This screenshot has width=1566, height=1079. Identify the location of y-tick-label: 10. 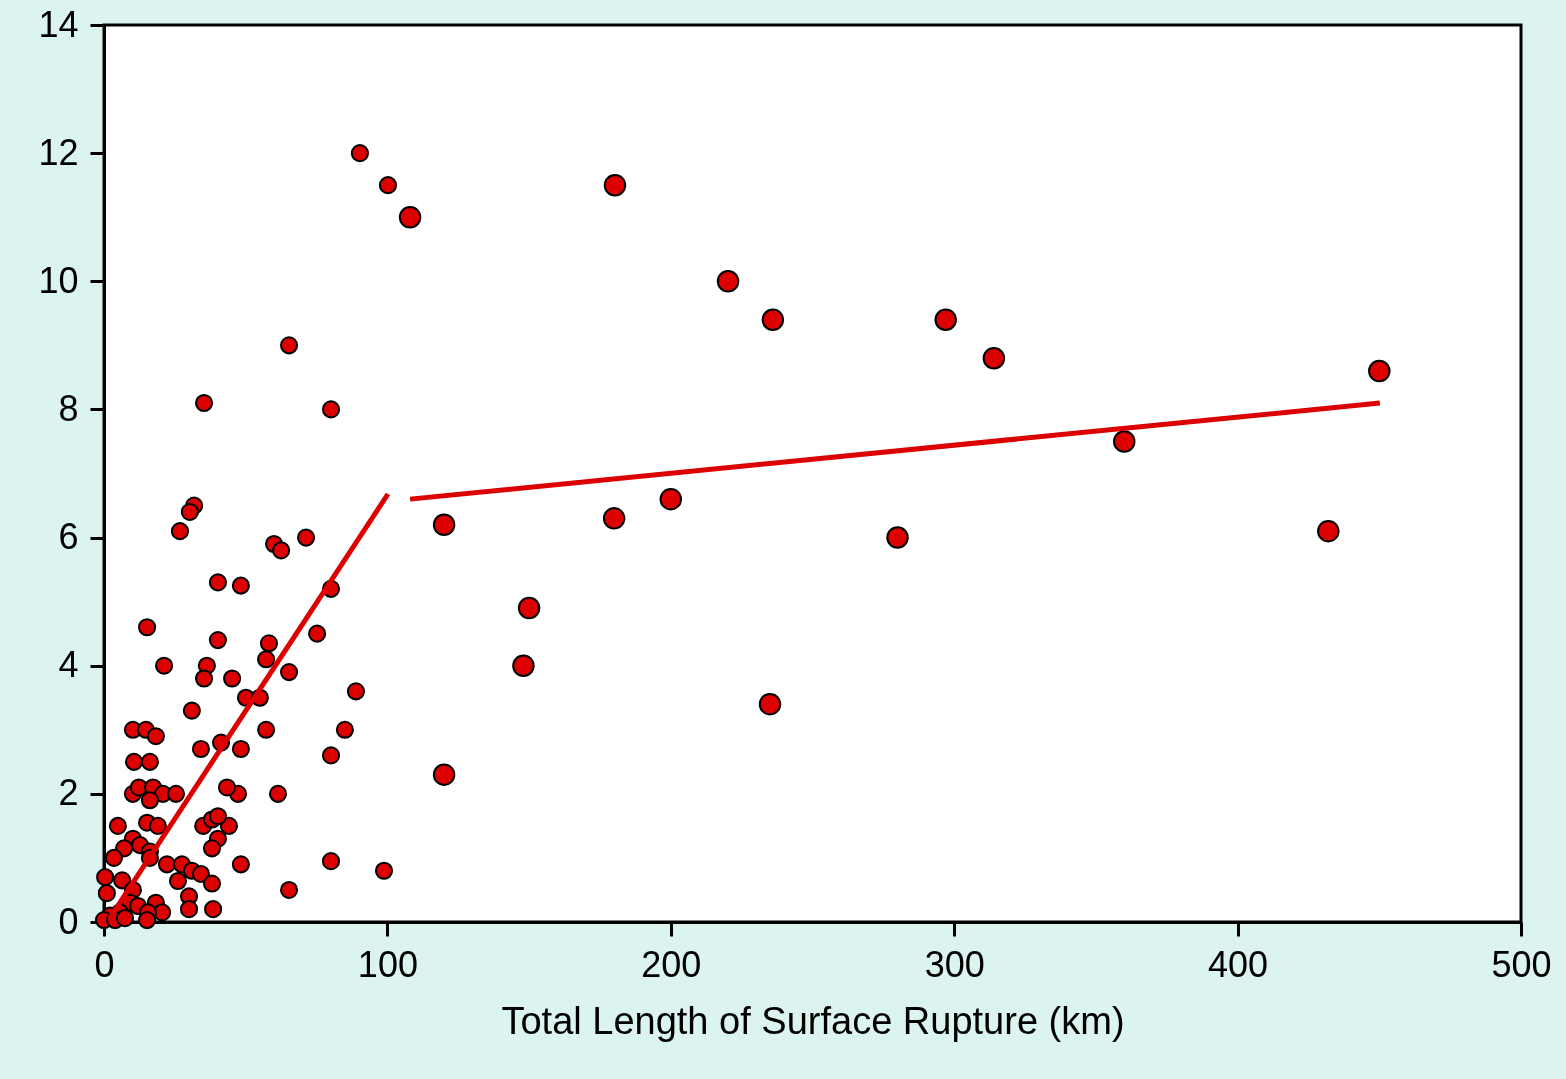
(58, 280).